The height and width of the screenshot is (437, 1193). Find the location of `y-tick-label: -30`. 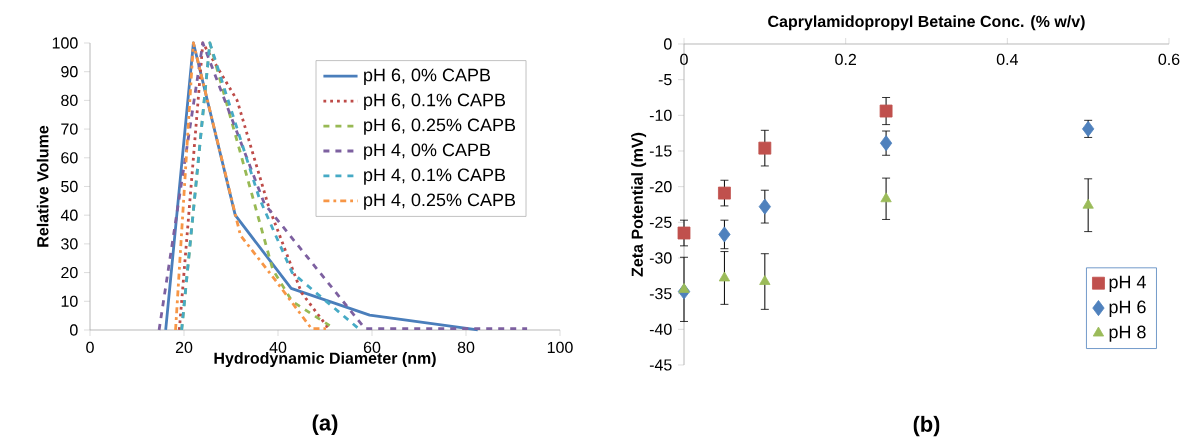

y-tick-label: -30 is located at coordinates (660, 258).